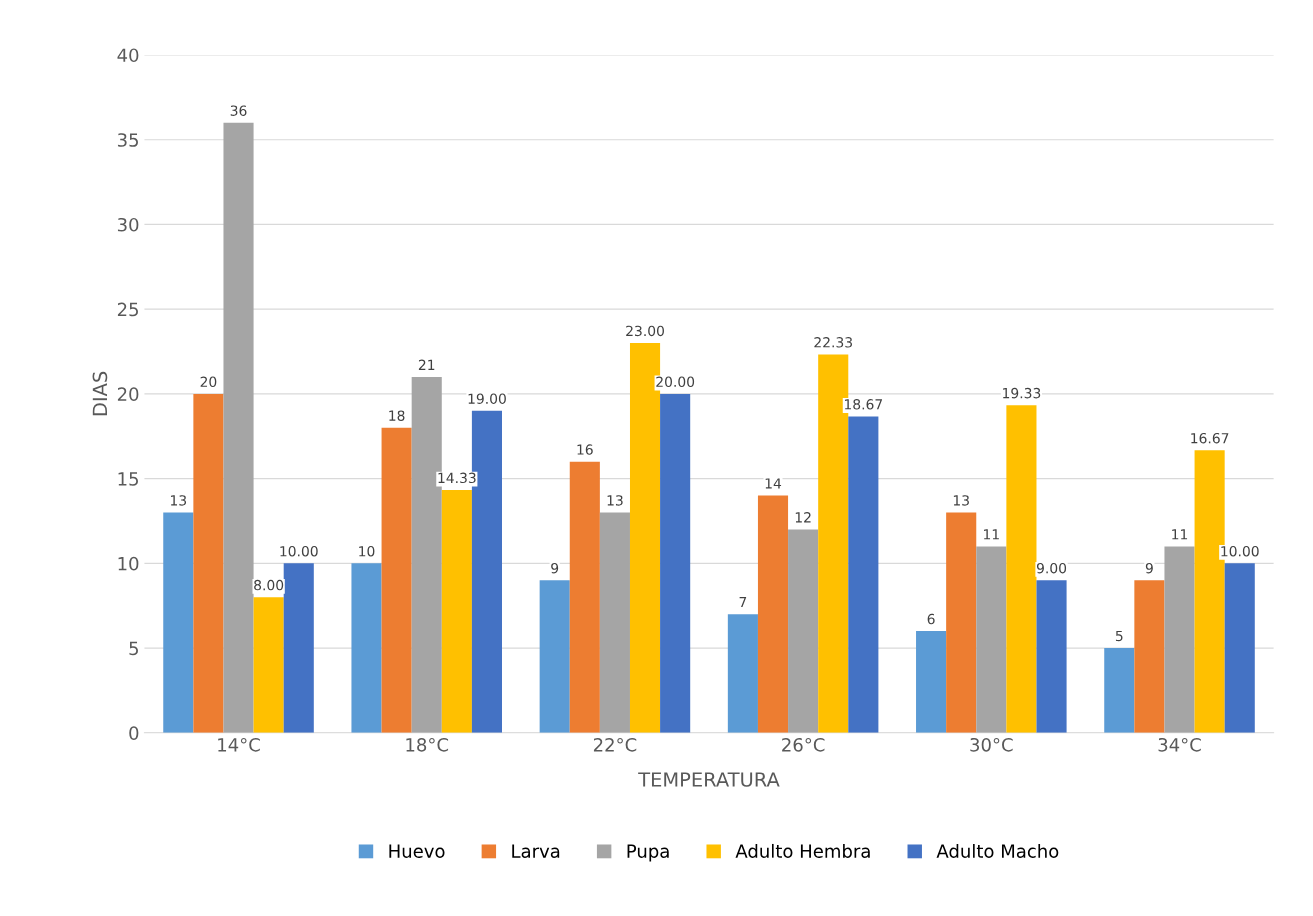 This screenshot has height=916, width=1313. I want to click on data-label: 18, so click(397, 415).